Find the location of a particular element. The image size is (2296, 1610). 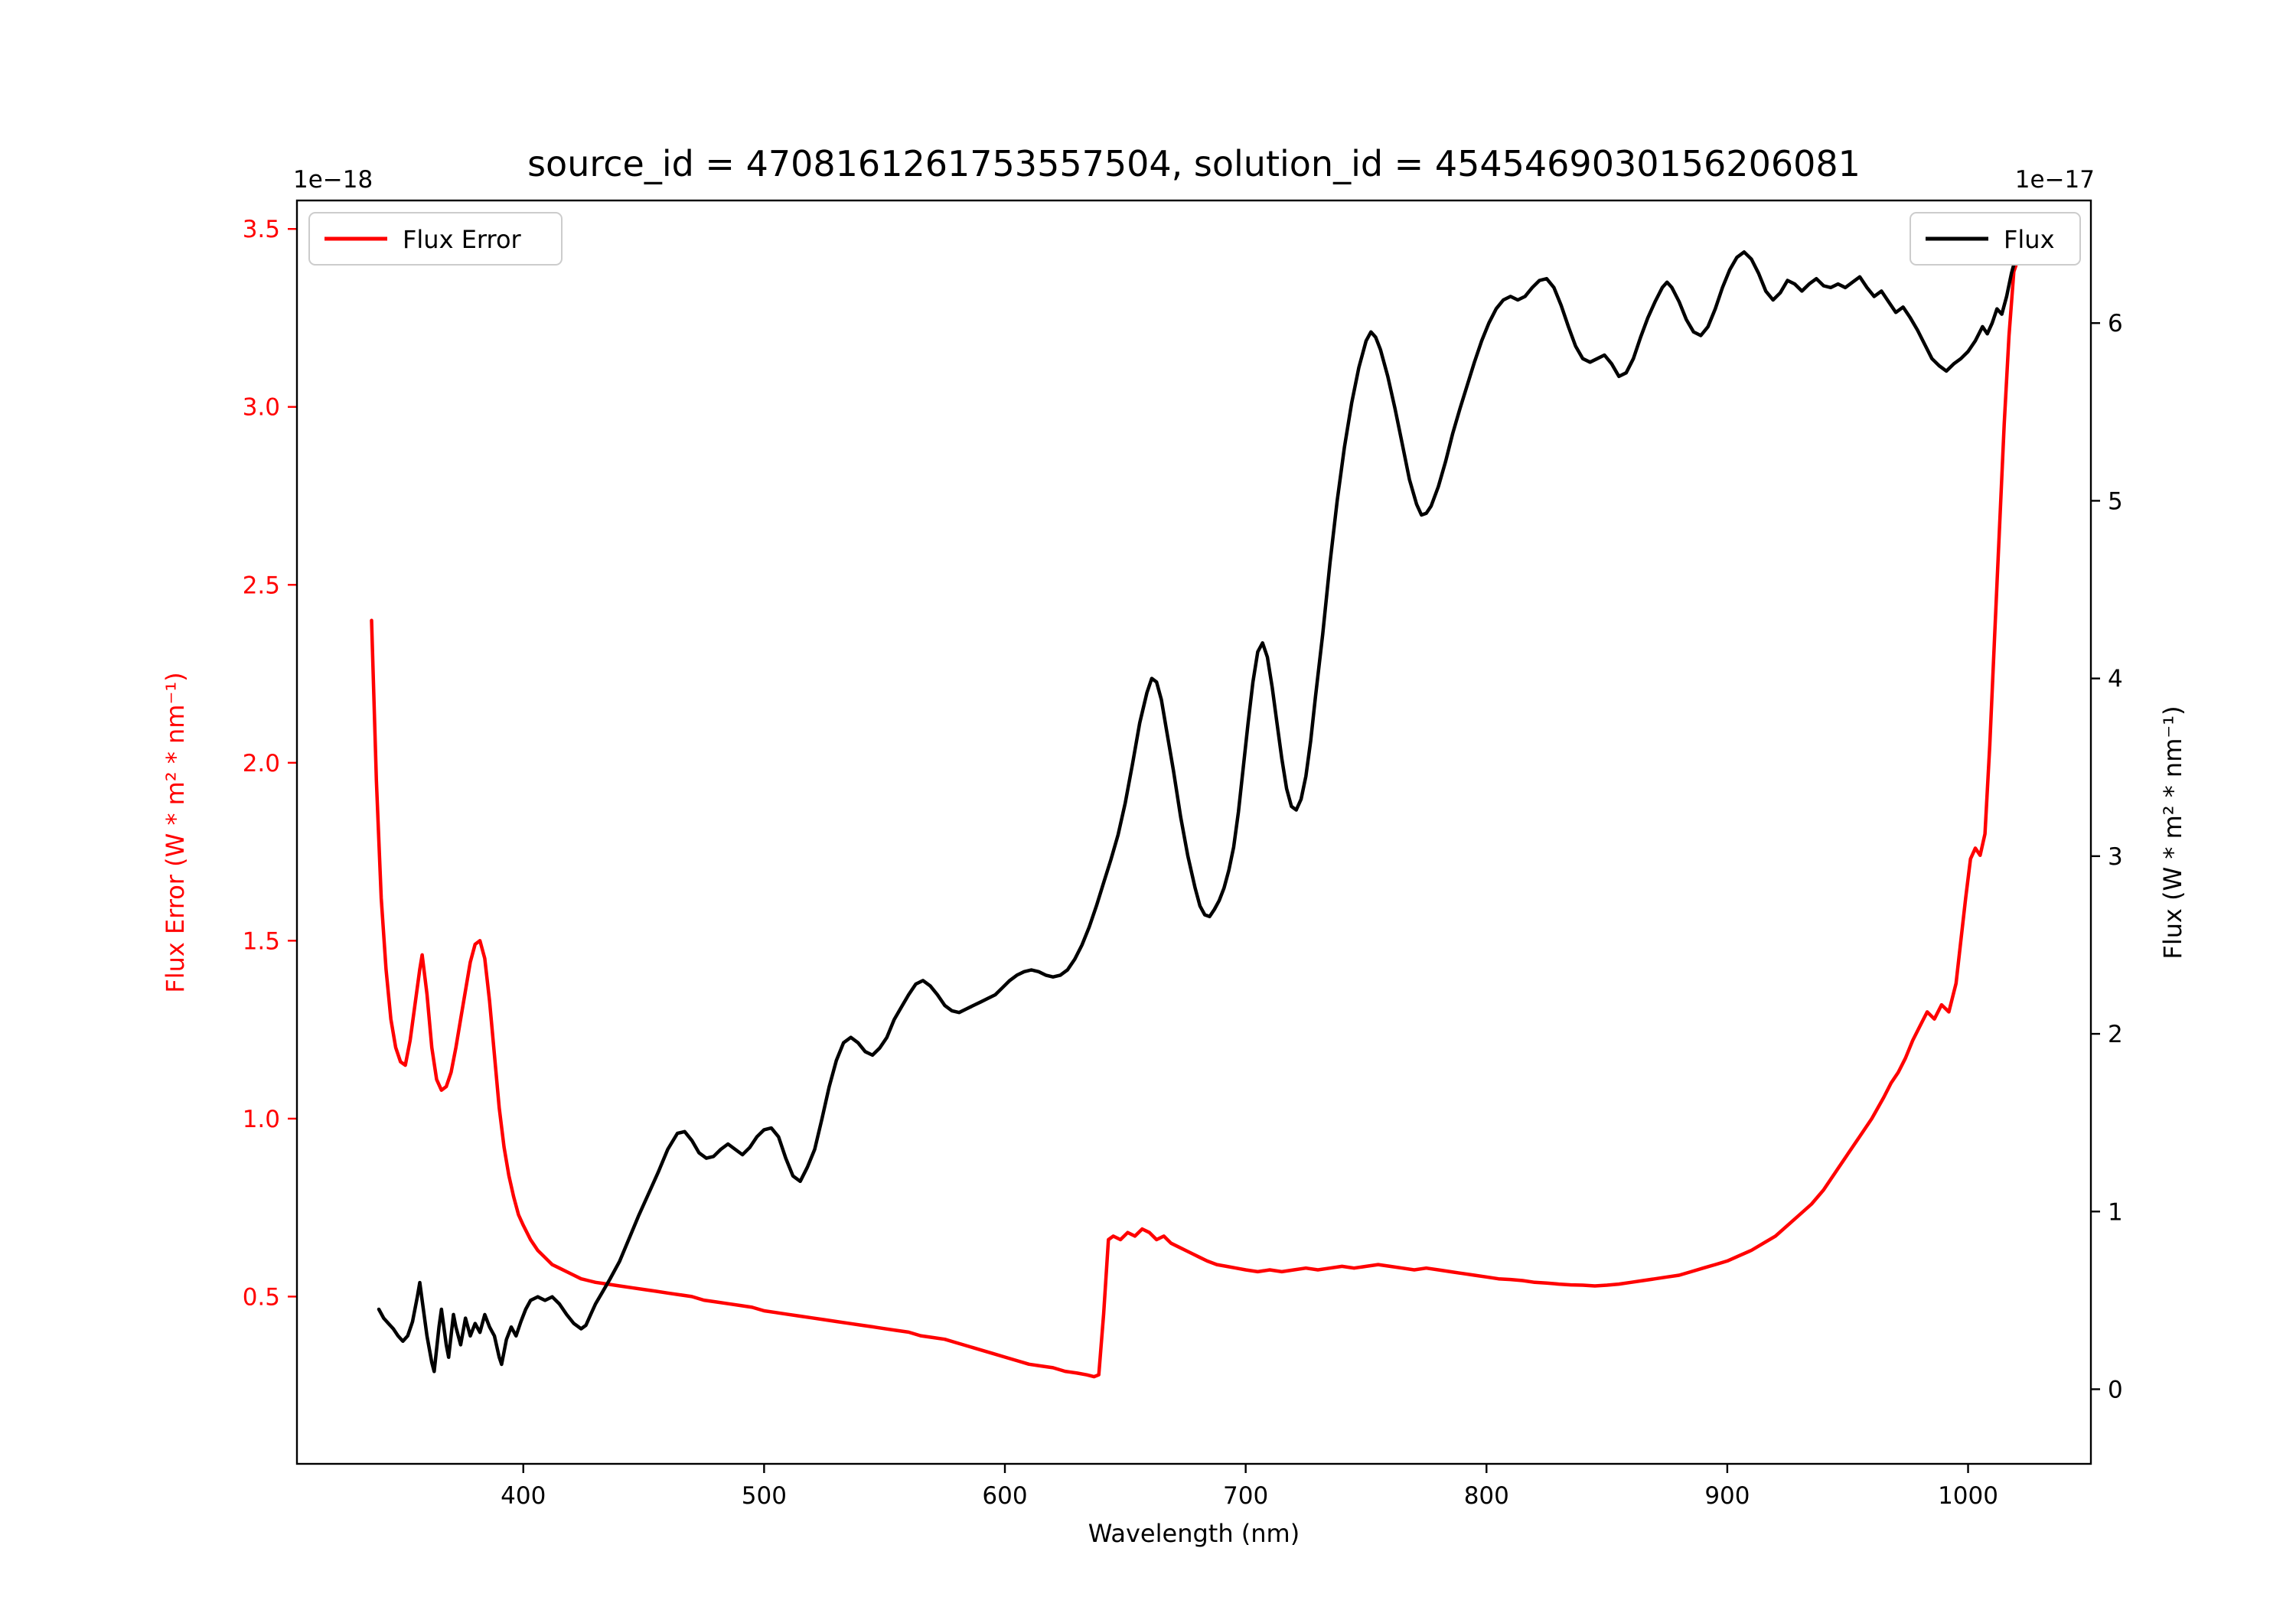

right-y-tick-label: 6 is located at coordinates (2115, 324).